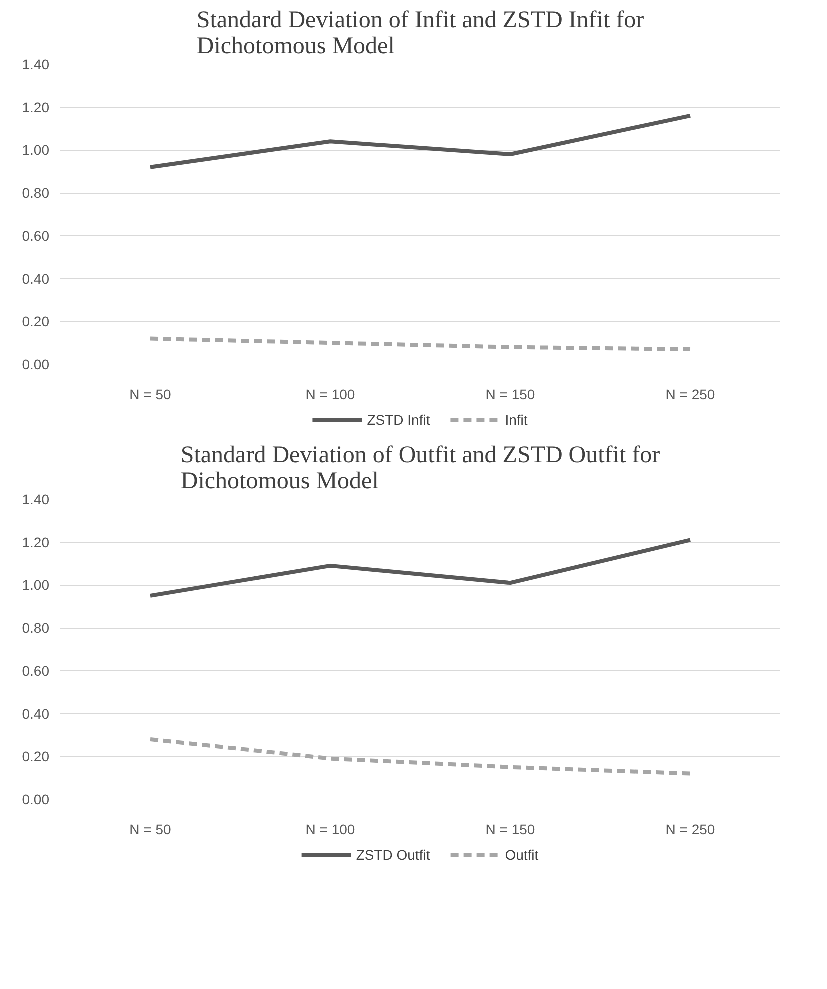  What do you see at coordinates (420, 34) in the screenshot?
I see `chart-title: Standard Deviation of Infit and ZSTD Infit for Dichotomous Model` at bounding box center [420, 34].